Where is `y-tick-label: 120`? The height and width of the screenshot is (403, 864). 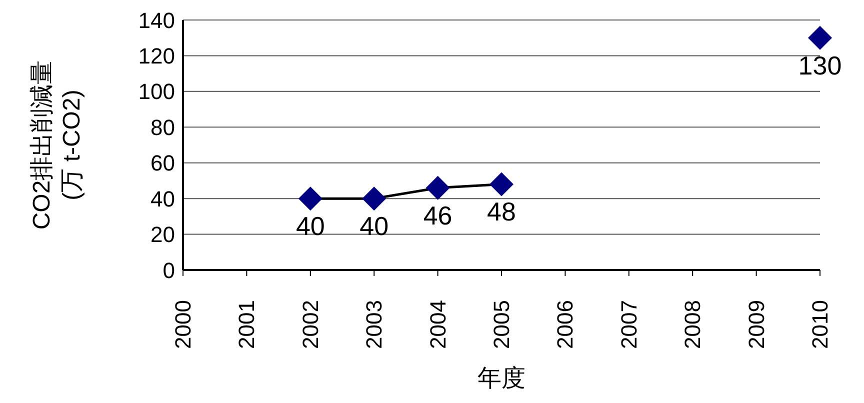 y-tick-label: 120 is located at coordinates (156, 56).